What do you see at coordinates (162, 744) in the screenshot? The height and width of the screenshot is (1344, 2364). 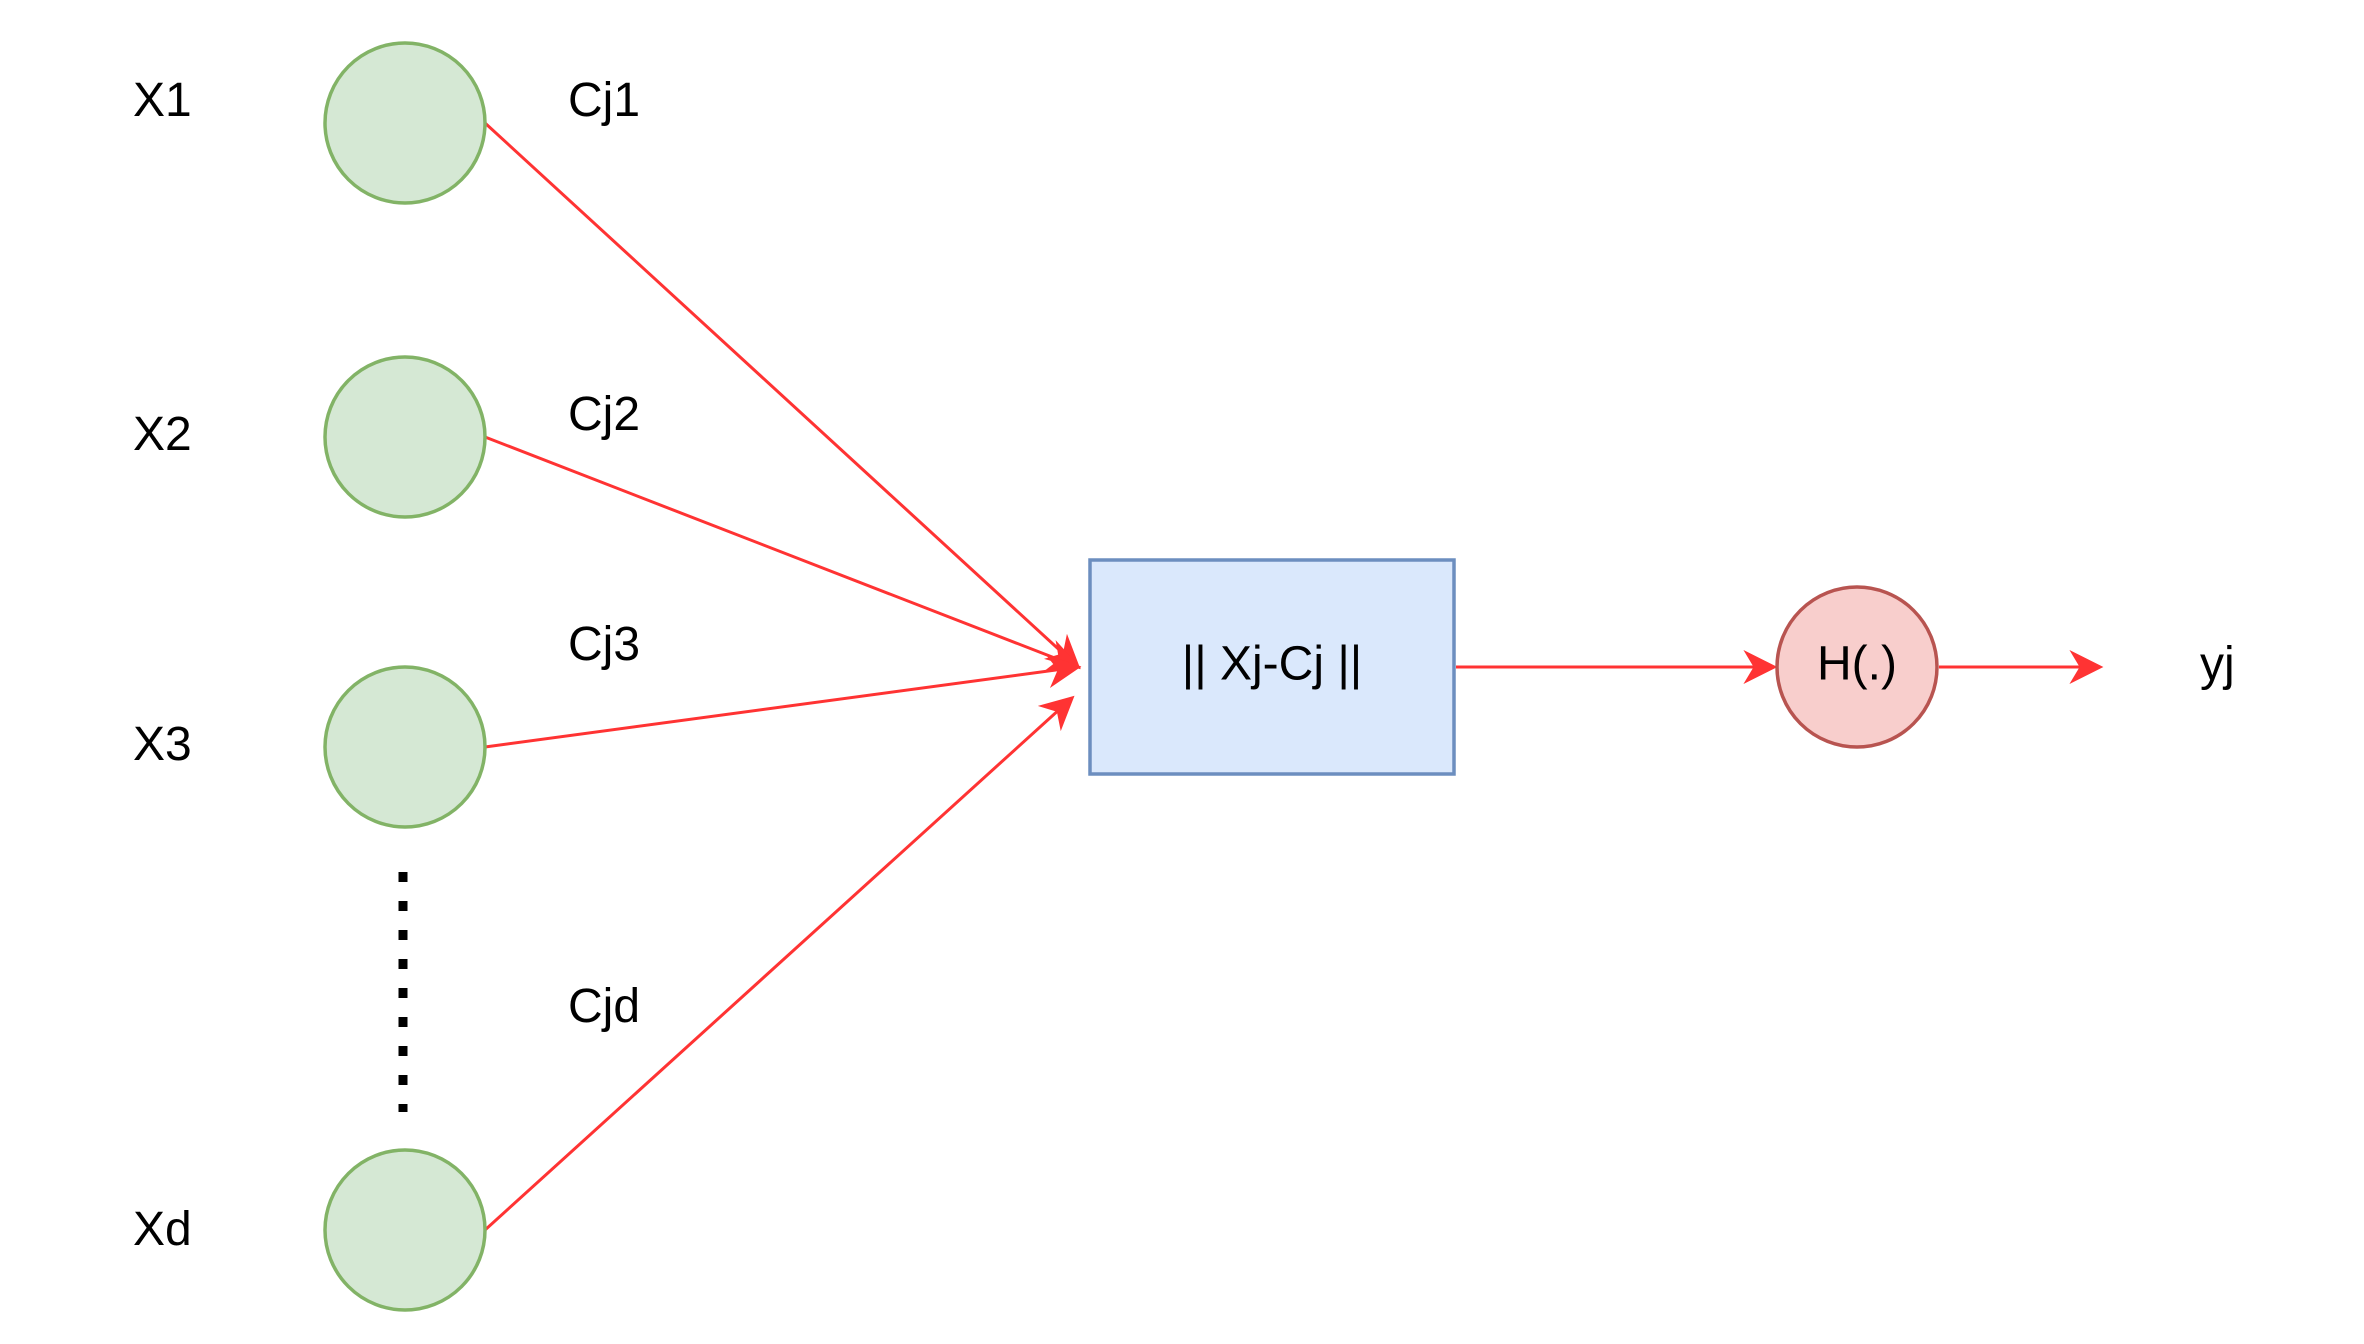 I see `input-label-x3: X3` at bounding box center [162, 744].